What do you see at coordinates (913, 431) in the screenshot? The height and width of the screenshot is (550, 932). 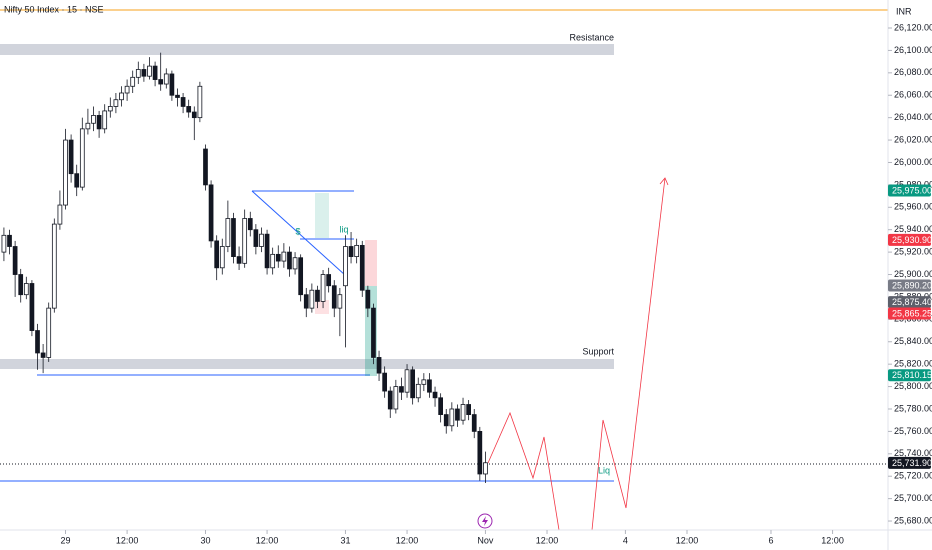 I see `y-tick-label: 25,760.00` at bounding box center [913, 431].